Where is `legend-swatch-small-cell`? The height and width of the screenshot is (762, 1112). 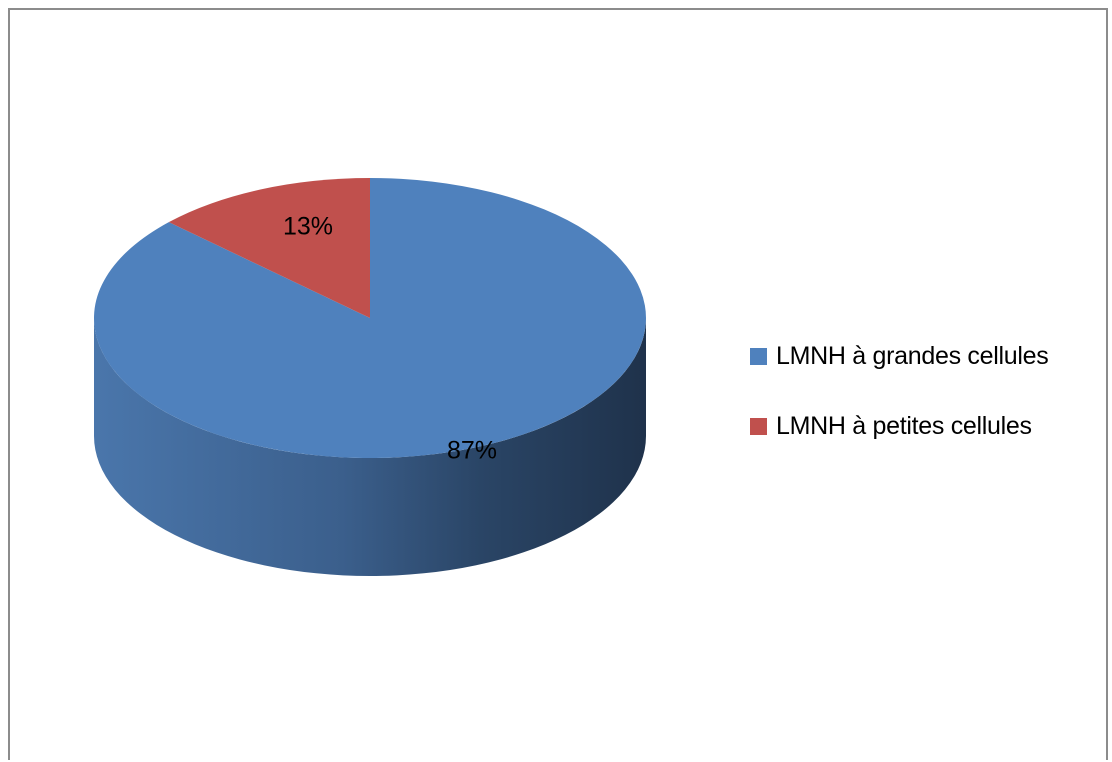
legend-swatch-small-cell is located at coordinates (758, 426).